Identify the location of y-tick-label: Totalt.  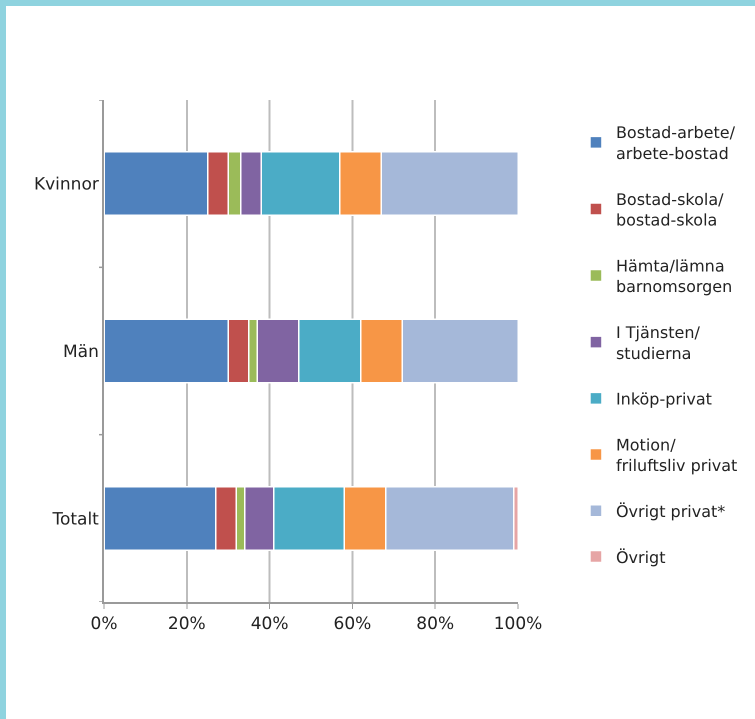
(75, 519).